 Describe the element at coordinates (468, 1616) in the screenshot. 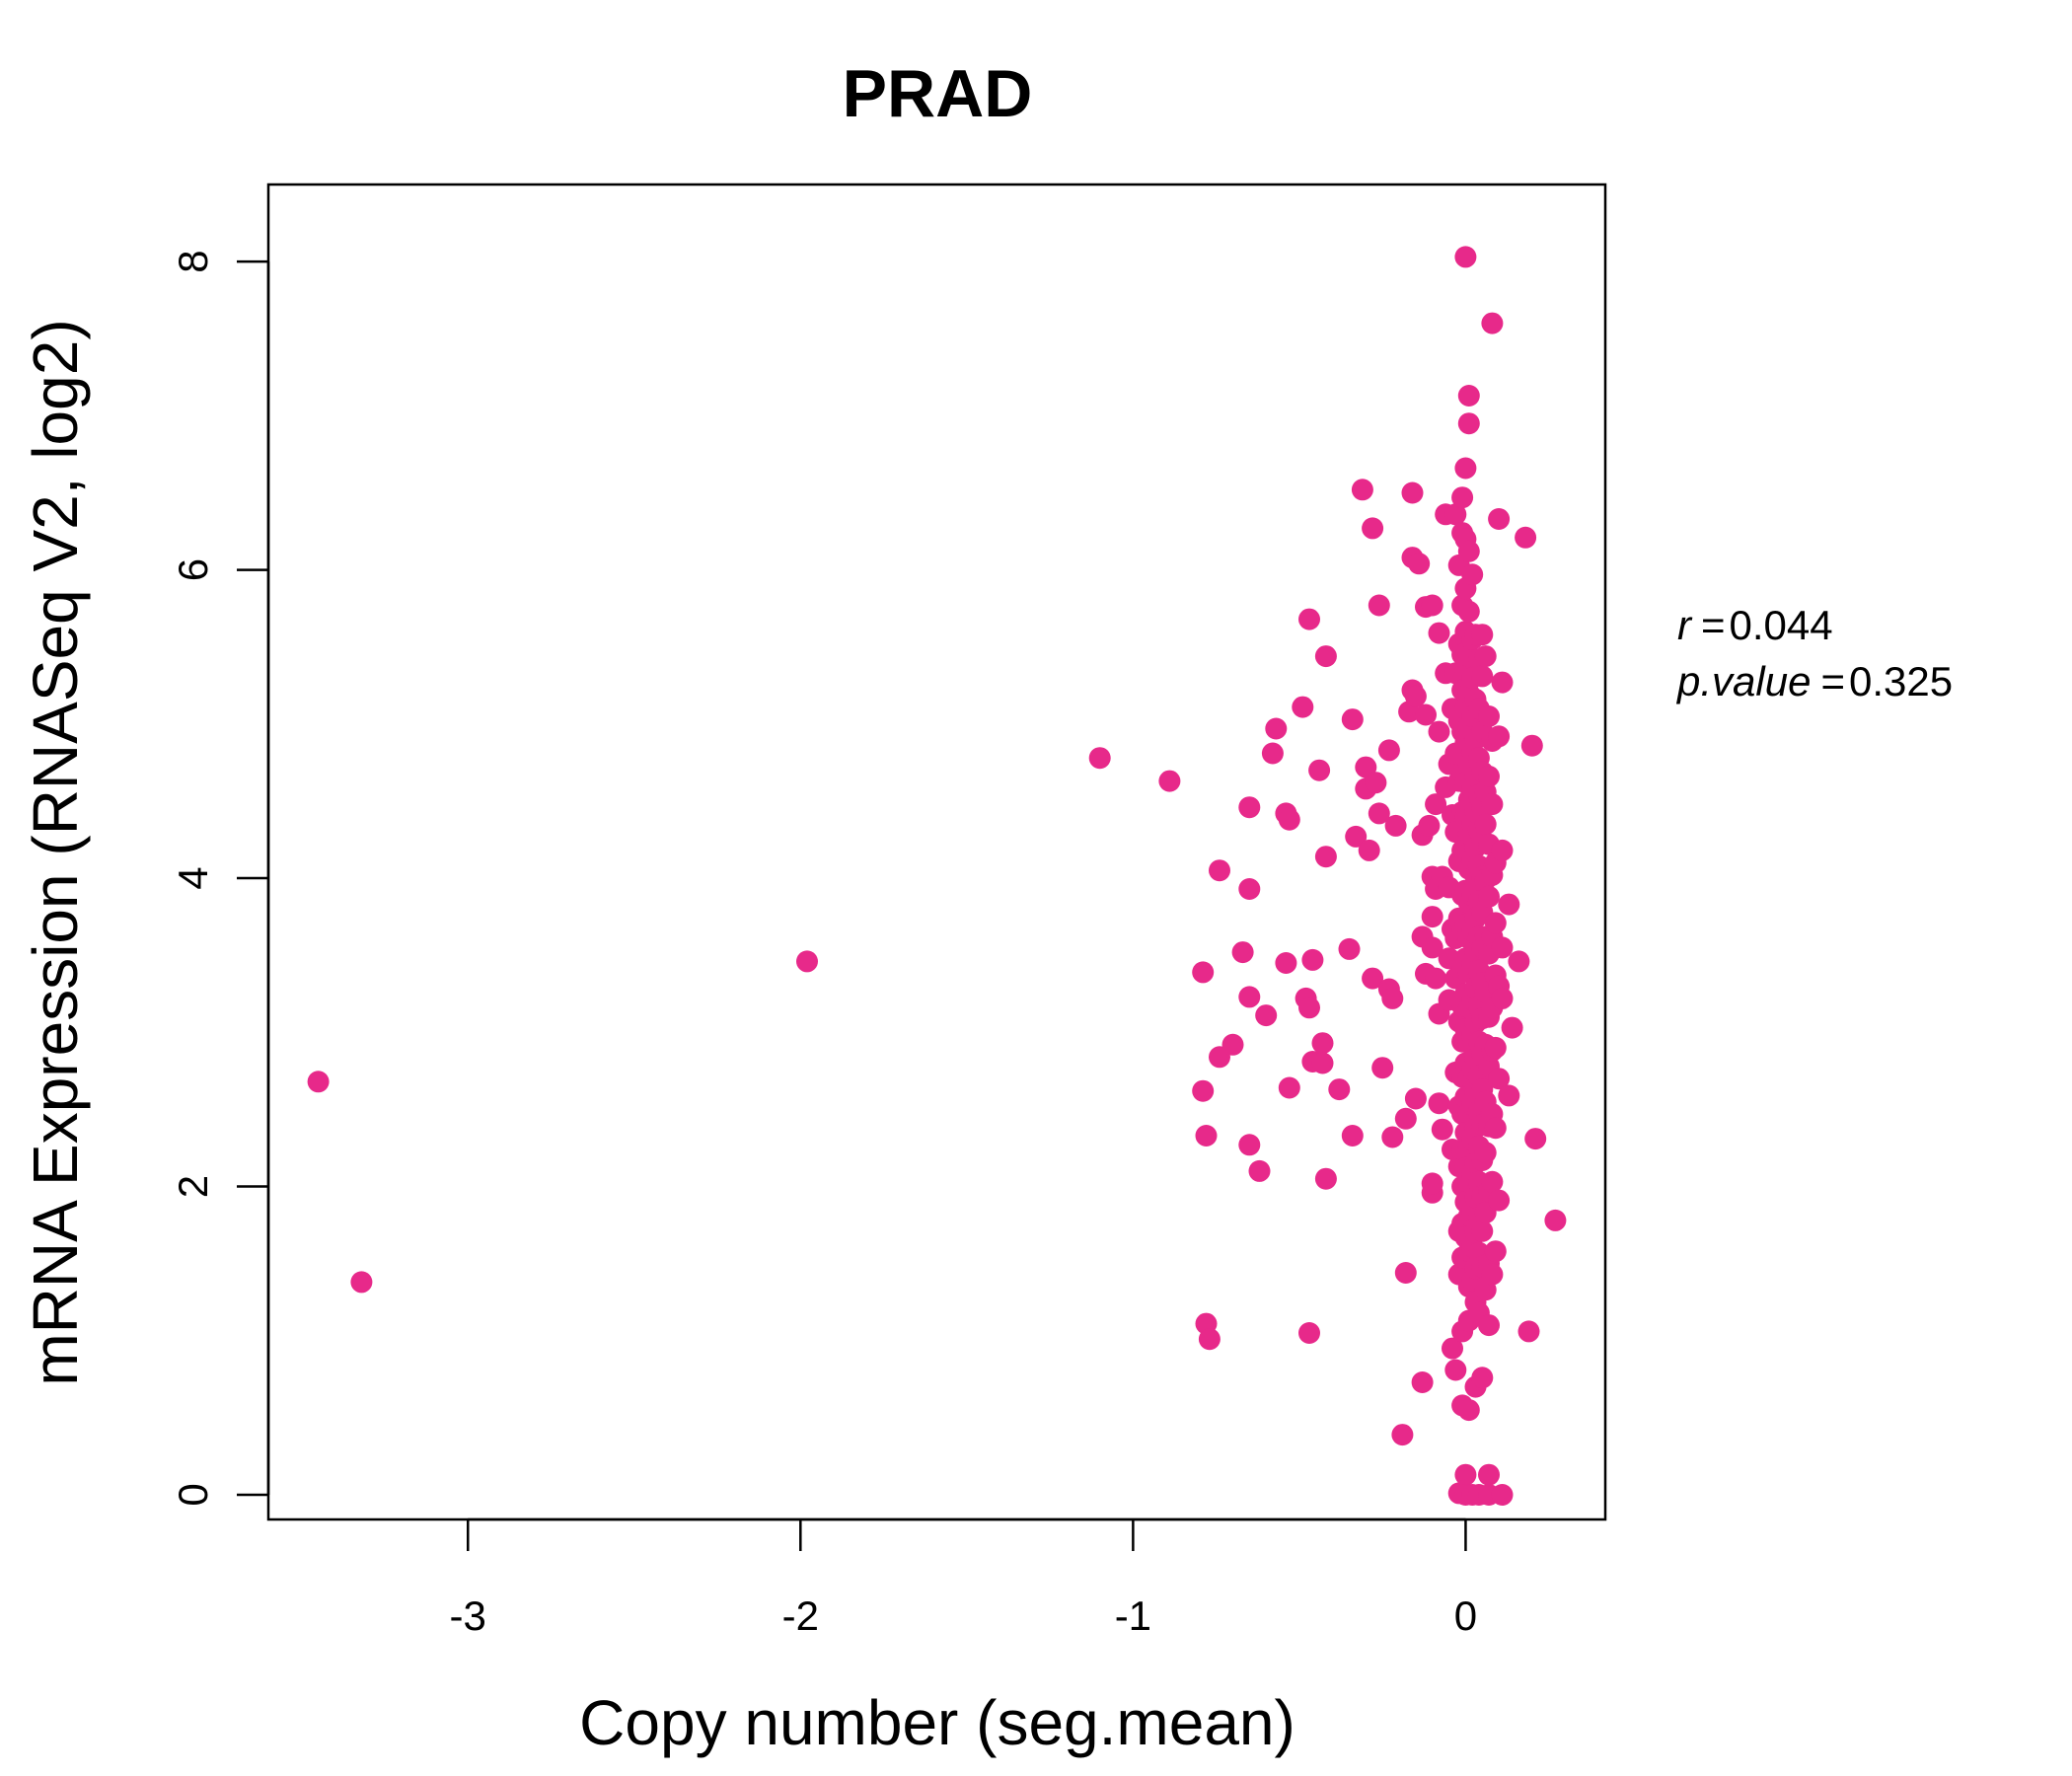

I see `x-tick-label: -3` at that location.